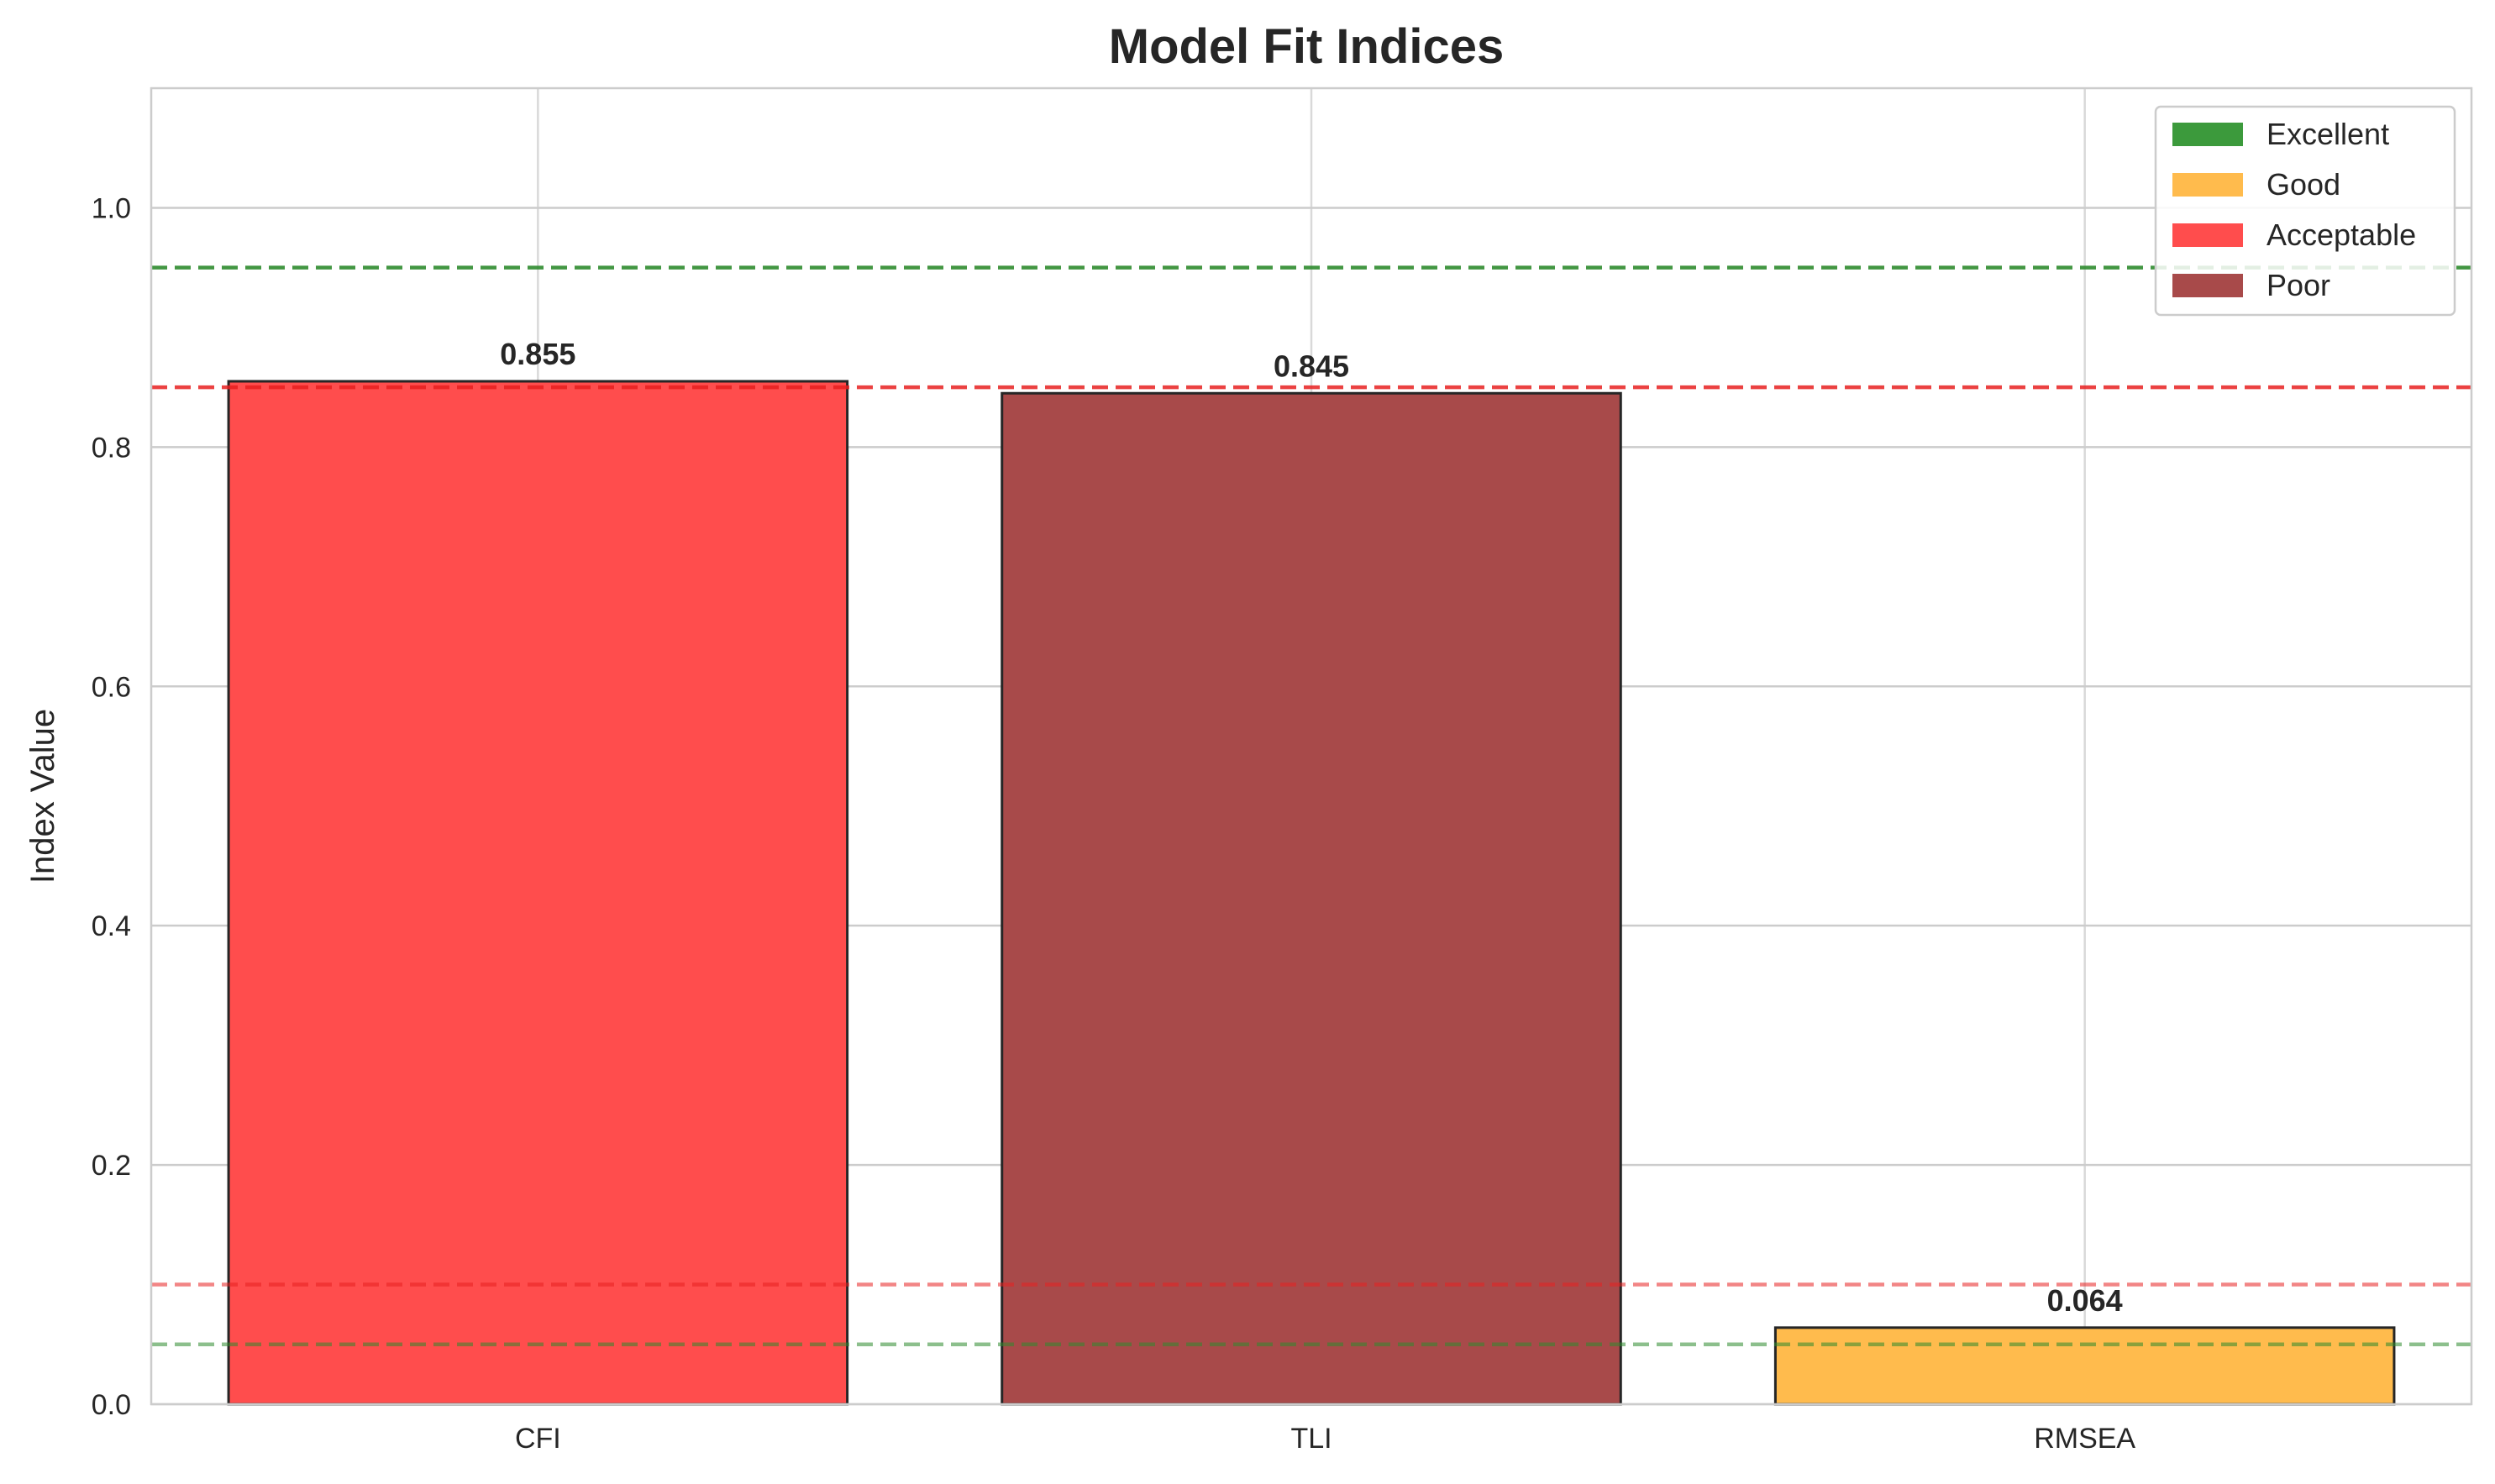  What do you see at coordinates (2328, 134) in the screenshot?
I see `legend-label: Excellent` at bounding box center [2328, 134].